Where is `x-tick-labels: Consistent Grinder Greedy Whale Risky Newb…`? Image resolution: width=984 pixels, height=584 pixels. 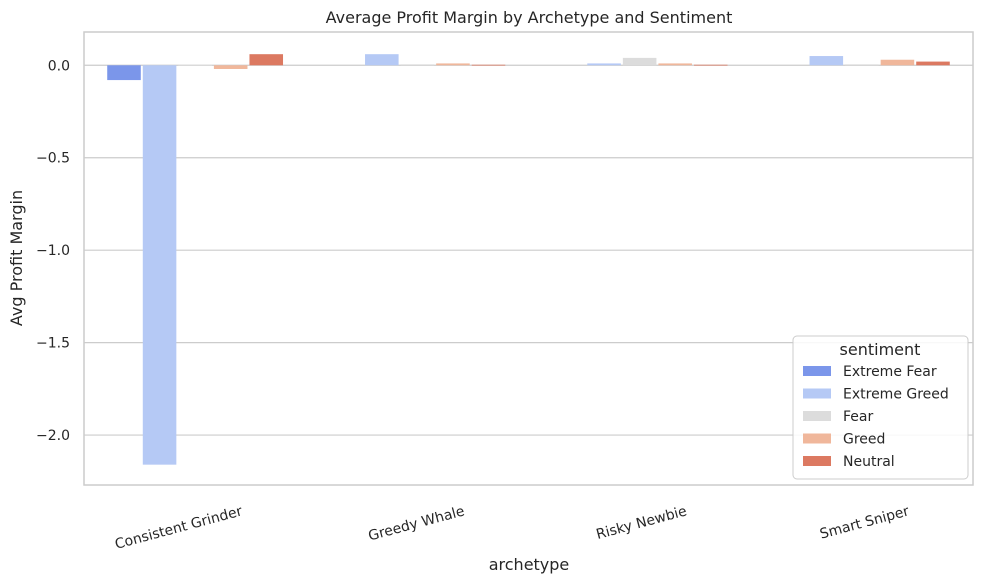 x-tick-labels: Consistent Grinder Greedy Whale Risky Newb… is located at coordinates (512, 527).